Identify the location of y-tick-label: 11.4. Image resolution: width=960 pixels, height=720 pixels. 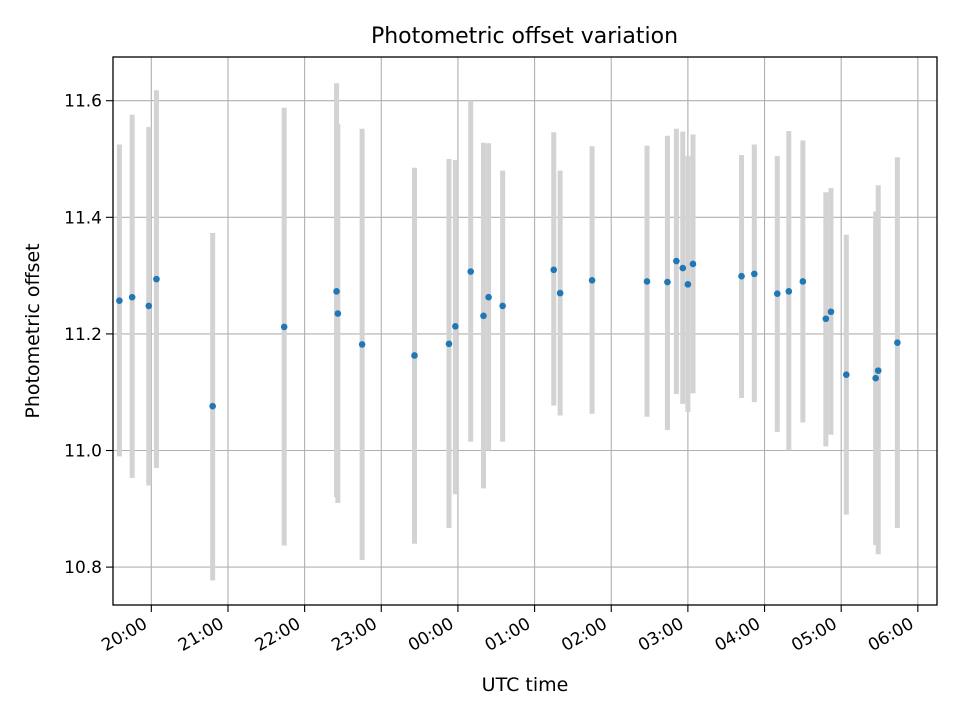
(83, 218).